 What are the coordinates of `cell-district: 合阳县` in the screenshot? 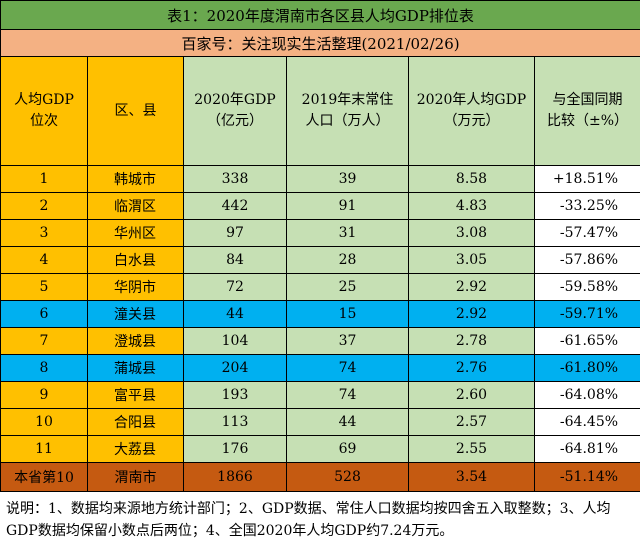 It's located at (136, 422).